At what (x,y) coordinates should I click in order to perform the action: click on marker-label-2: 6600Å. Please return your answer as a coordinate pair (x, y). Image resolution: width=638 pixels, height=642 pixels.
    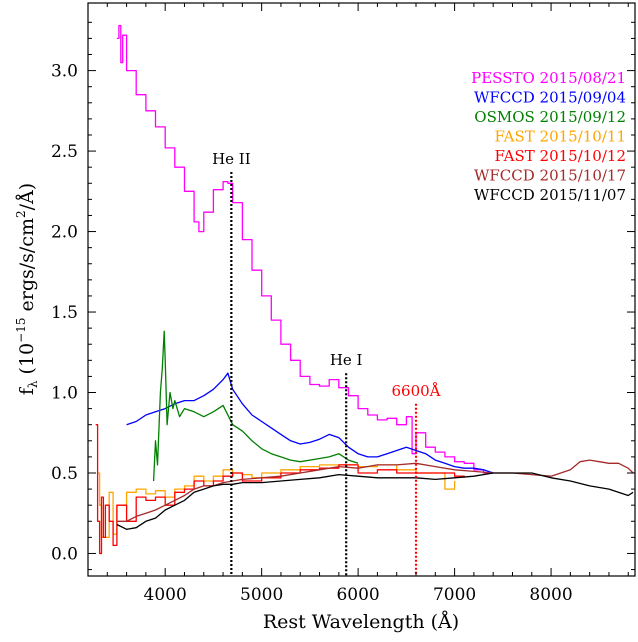
    Looking at the image, I should click on (415, 391).